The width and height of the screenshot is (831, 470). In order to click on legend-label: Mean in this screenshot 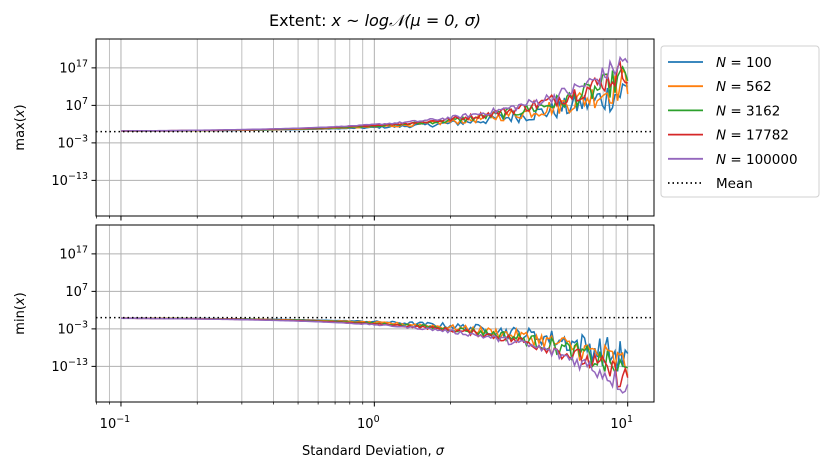, I will do `click(734, 184)`.